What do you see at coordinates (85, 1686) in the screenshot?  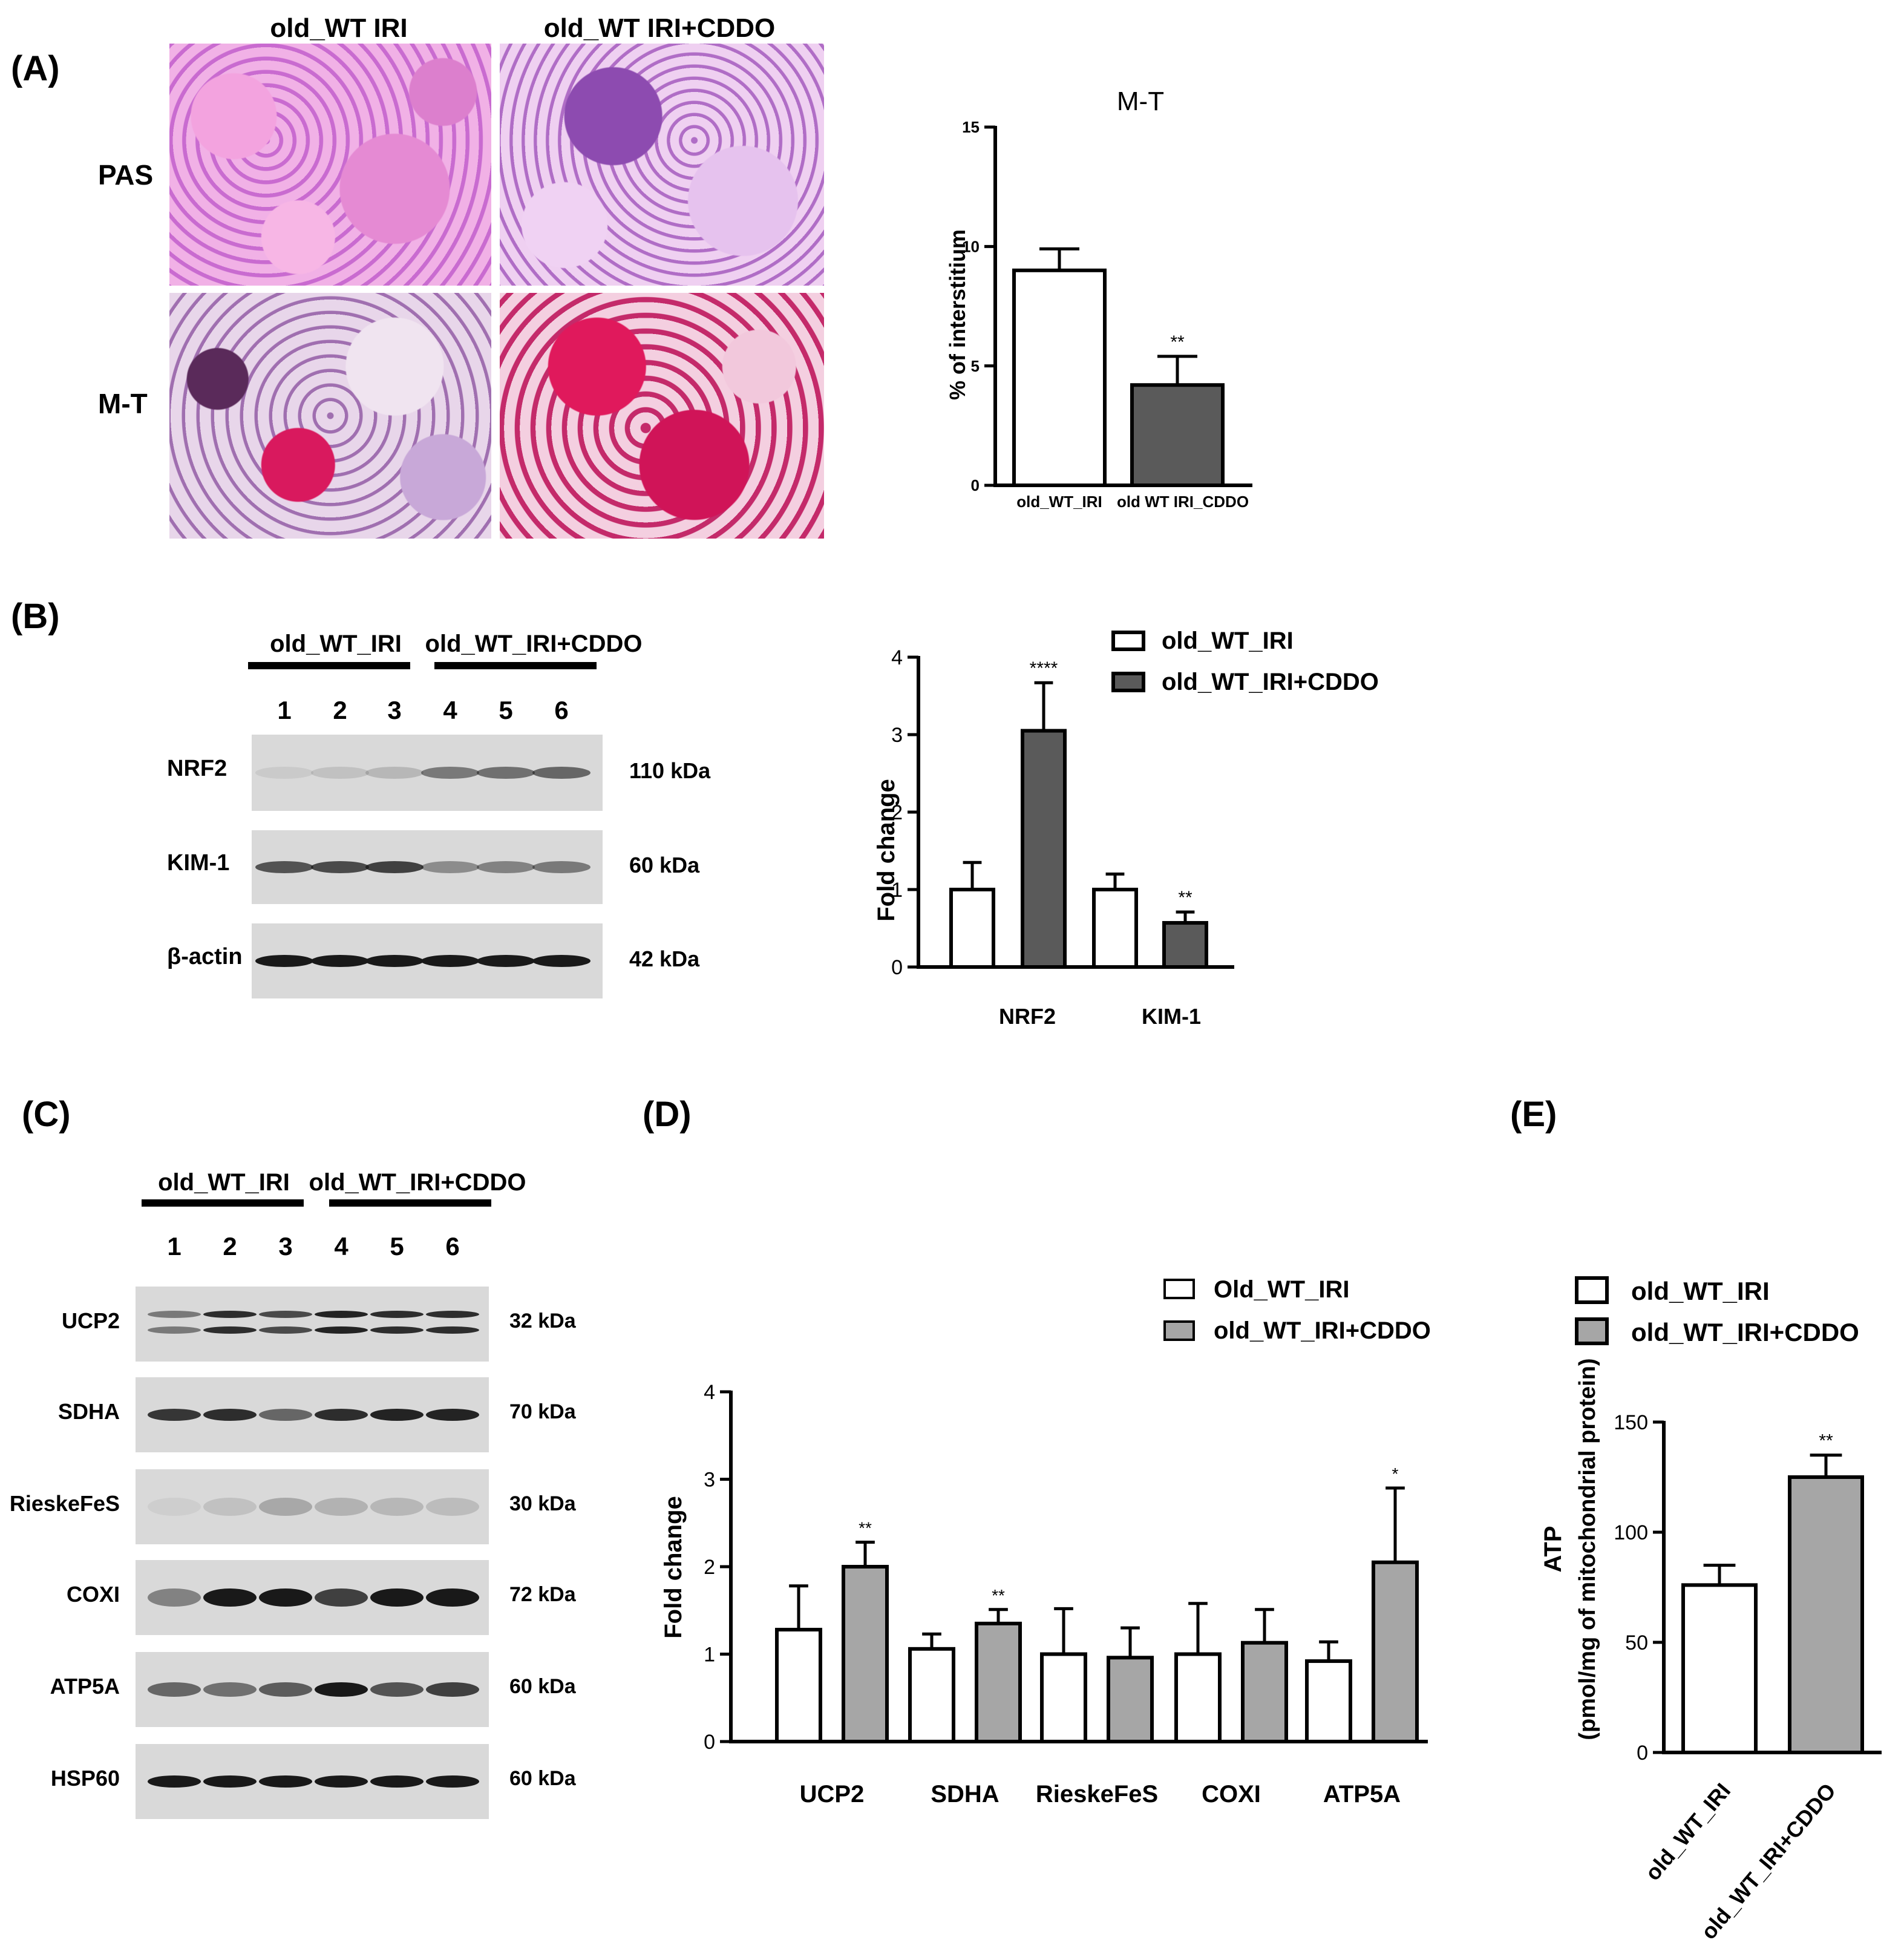 I see `blot-protein-label: ATP5A` at bounding box center [85, 1686].